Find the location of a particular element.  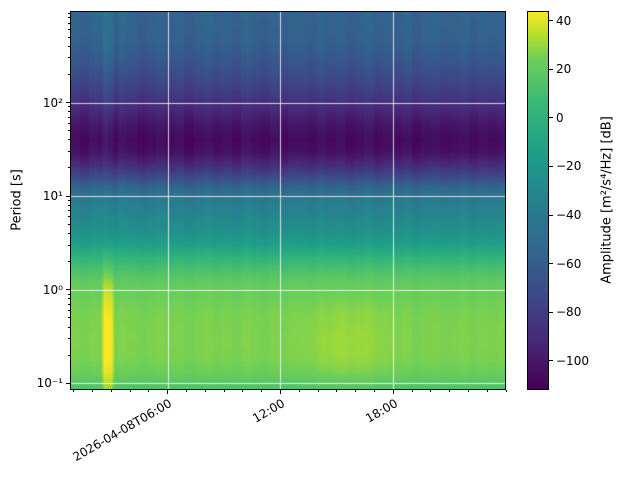

colorbar-tick-label: 40 is located at coordinates (564, 20).